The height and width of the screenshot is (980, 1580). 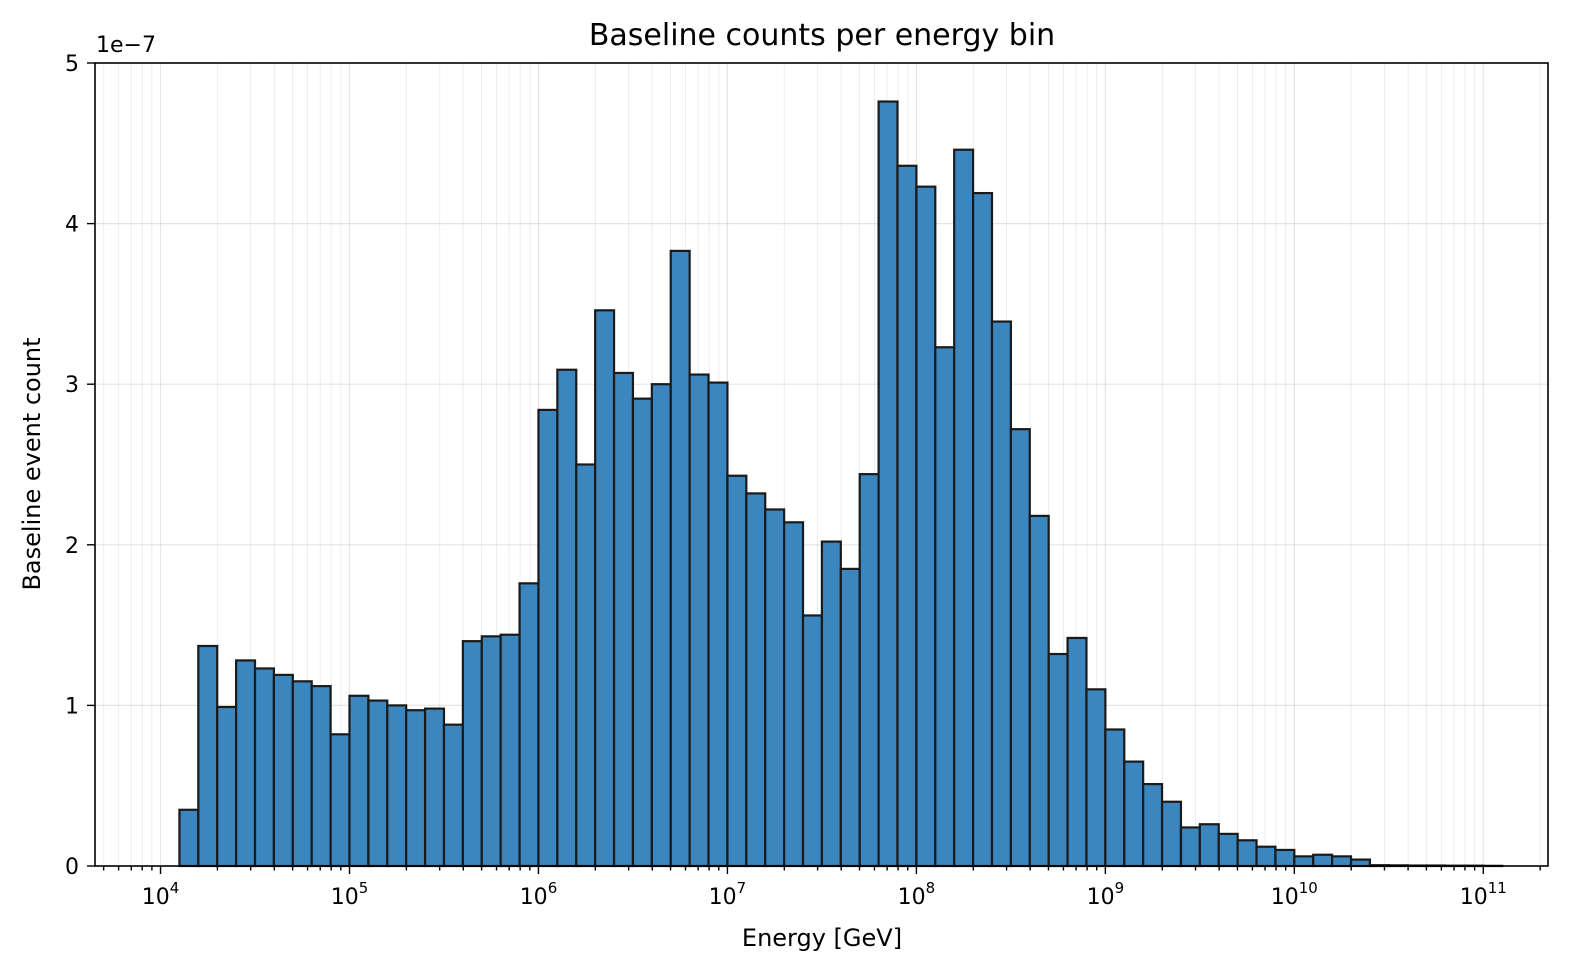 I want to click on x-tick-label: 10¹⁰, so click(x=1294, y=894).